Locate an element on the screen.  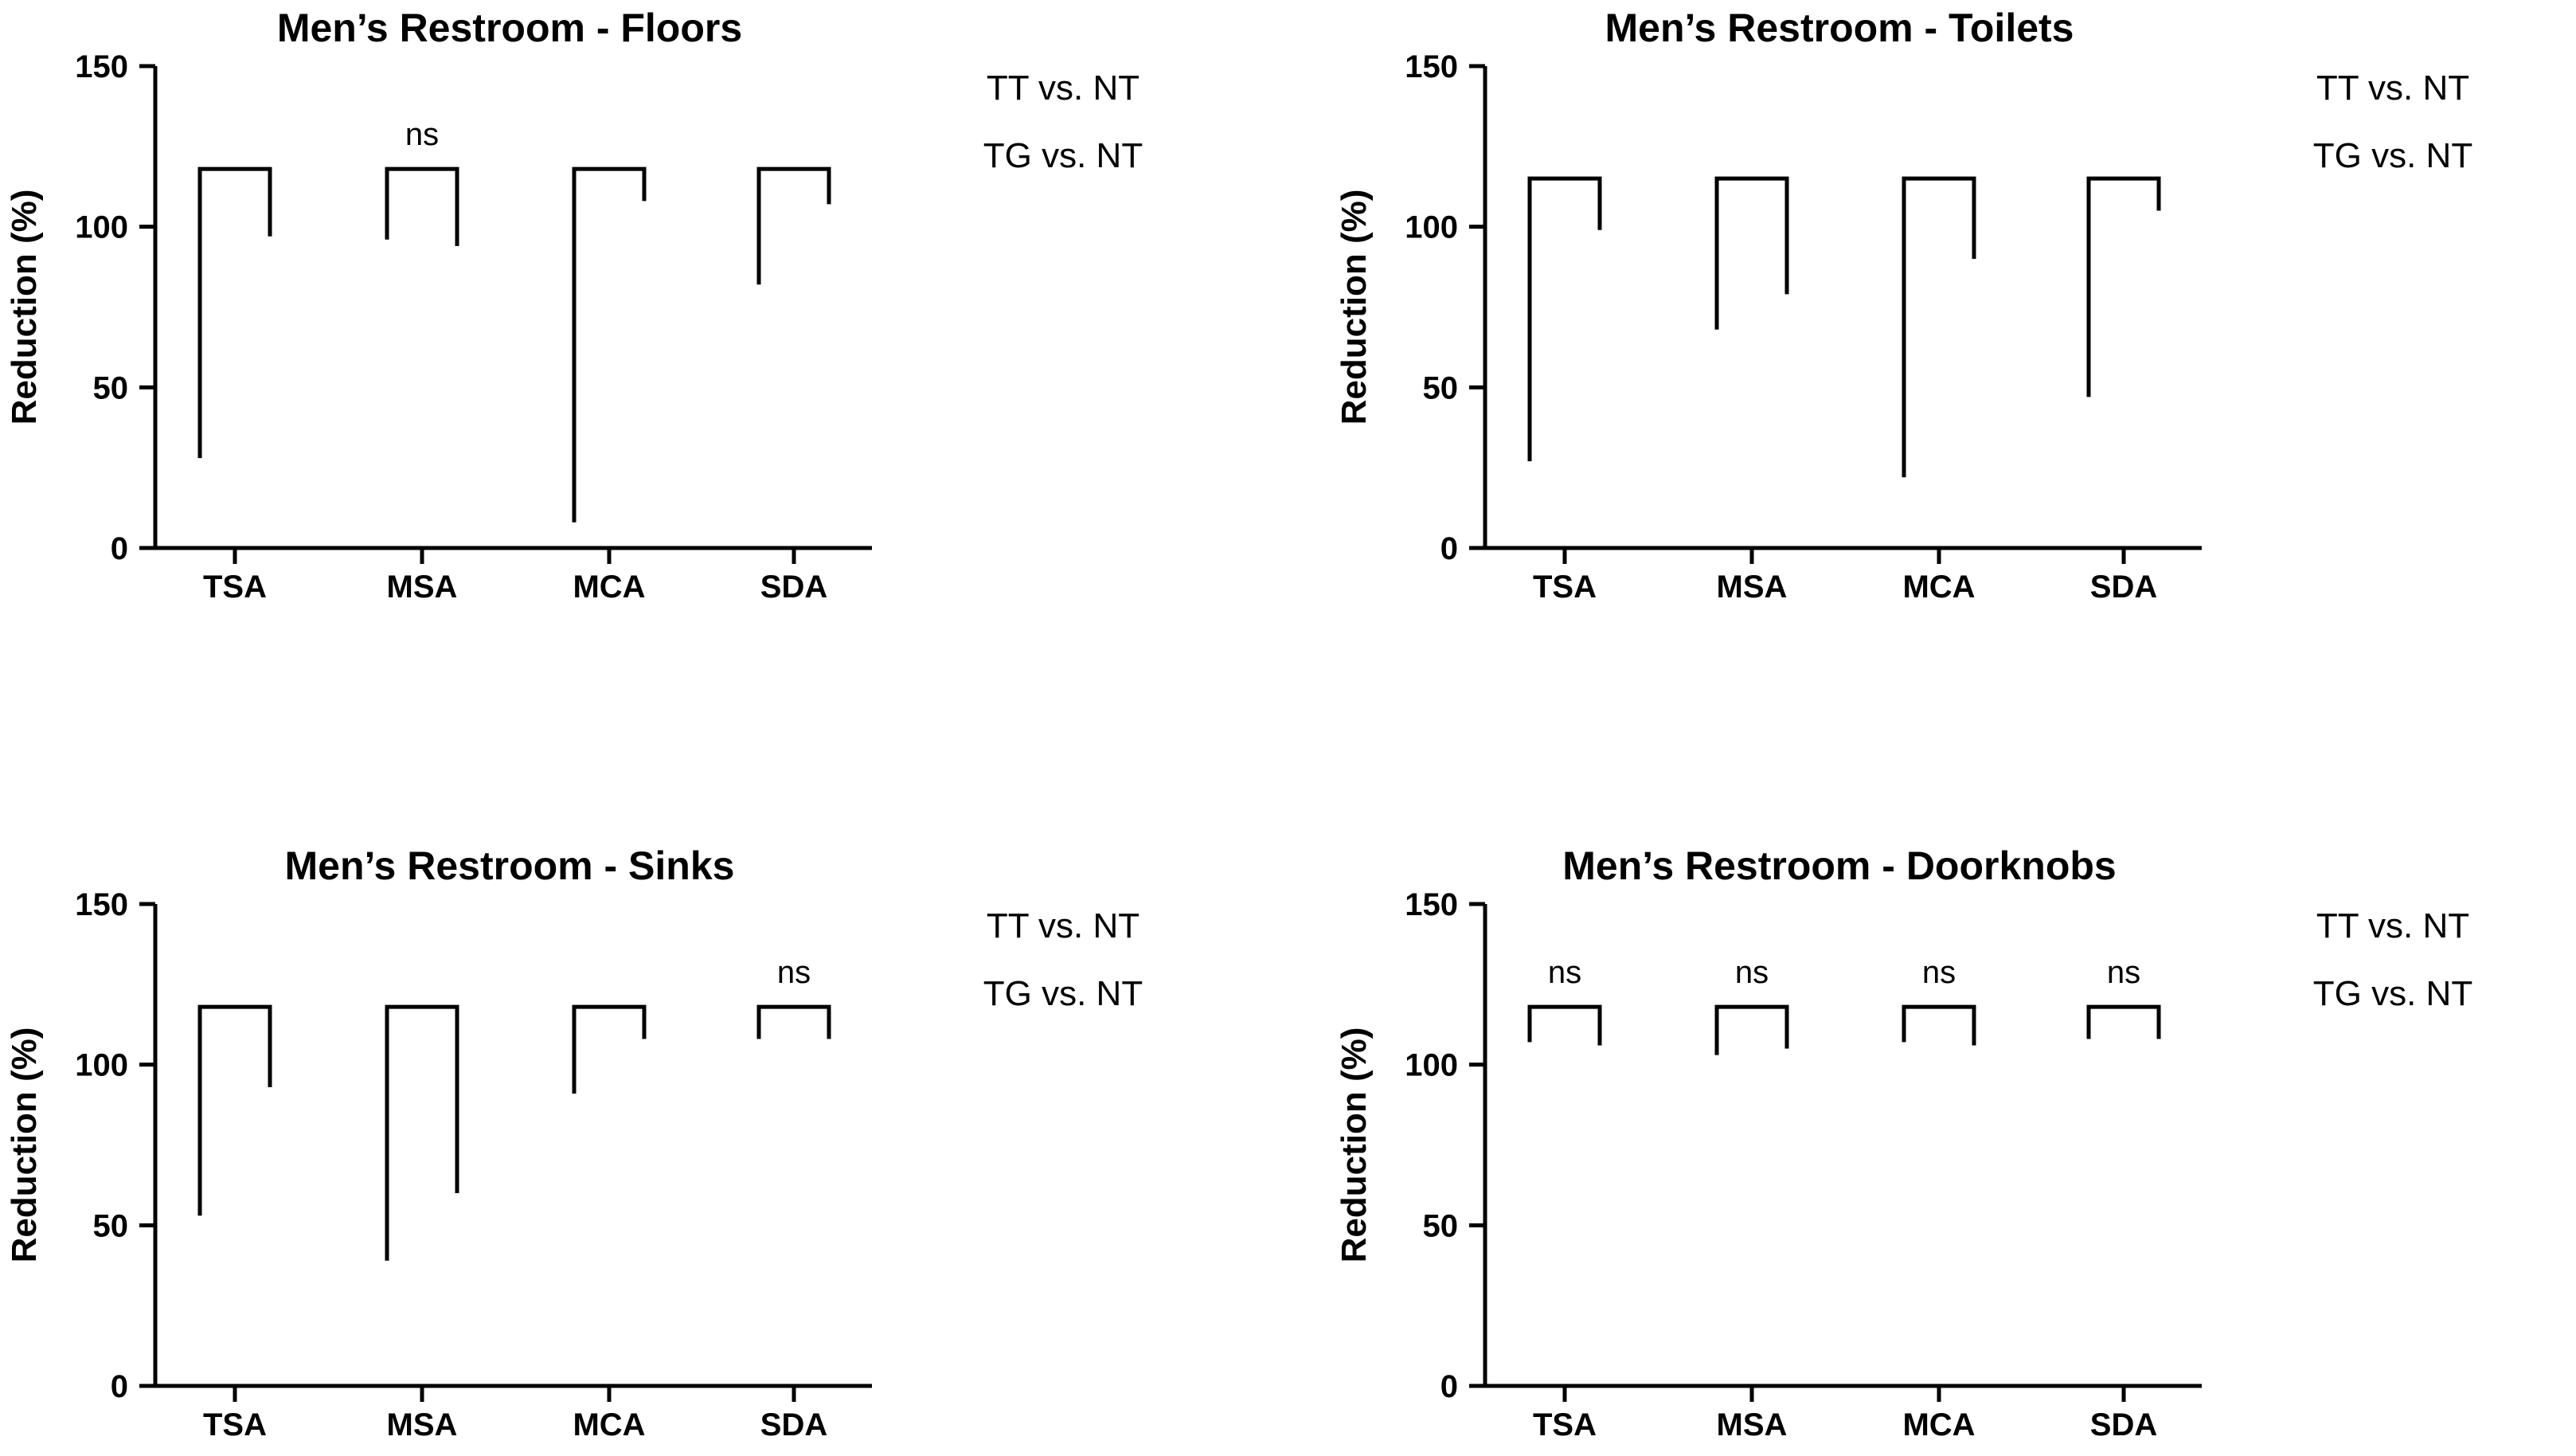
chart-title: Men’s Restroom - Doorknobs is located at coordinates (1839, 865).